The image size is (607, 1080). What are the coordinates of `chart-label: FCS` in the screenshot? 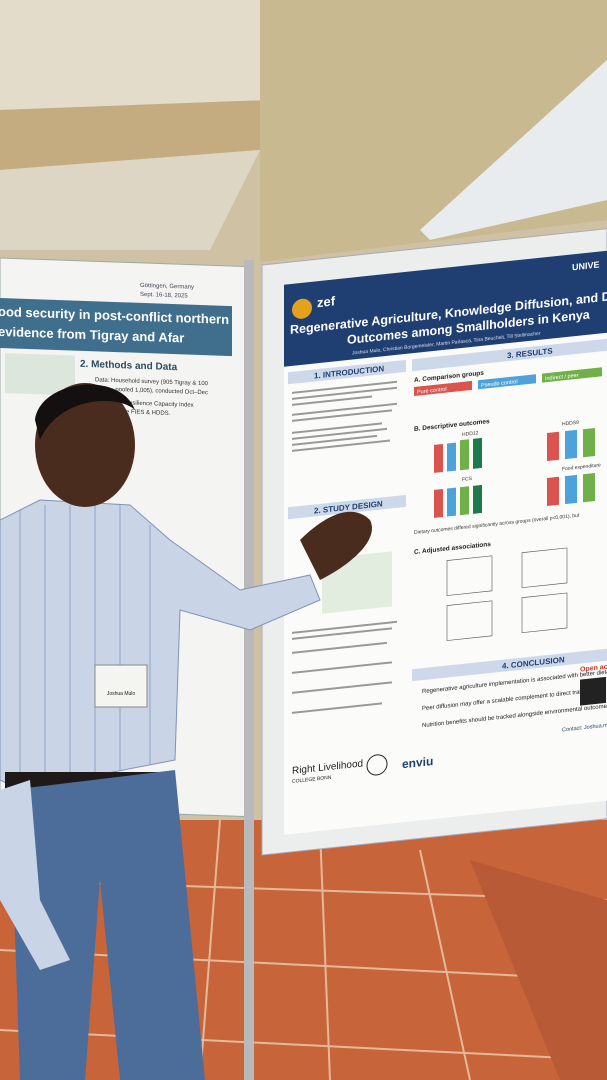 It's located at (467, 479).